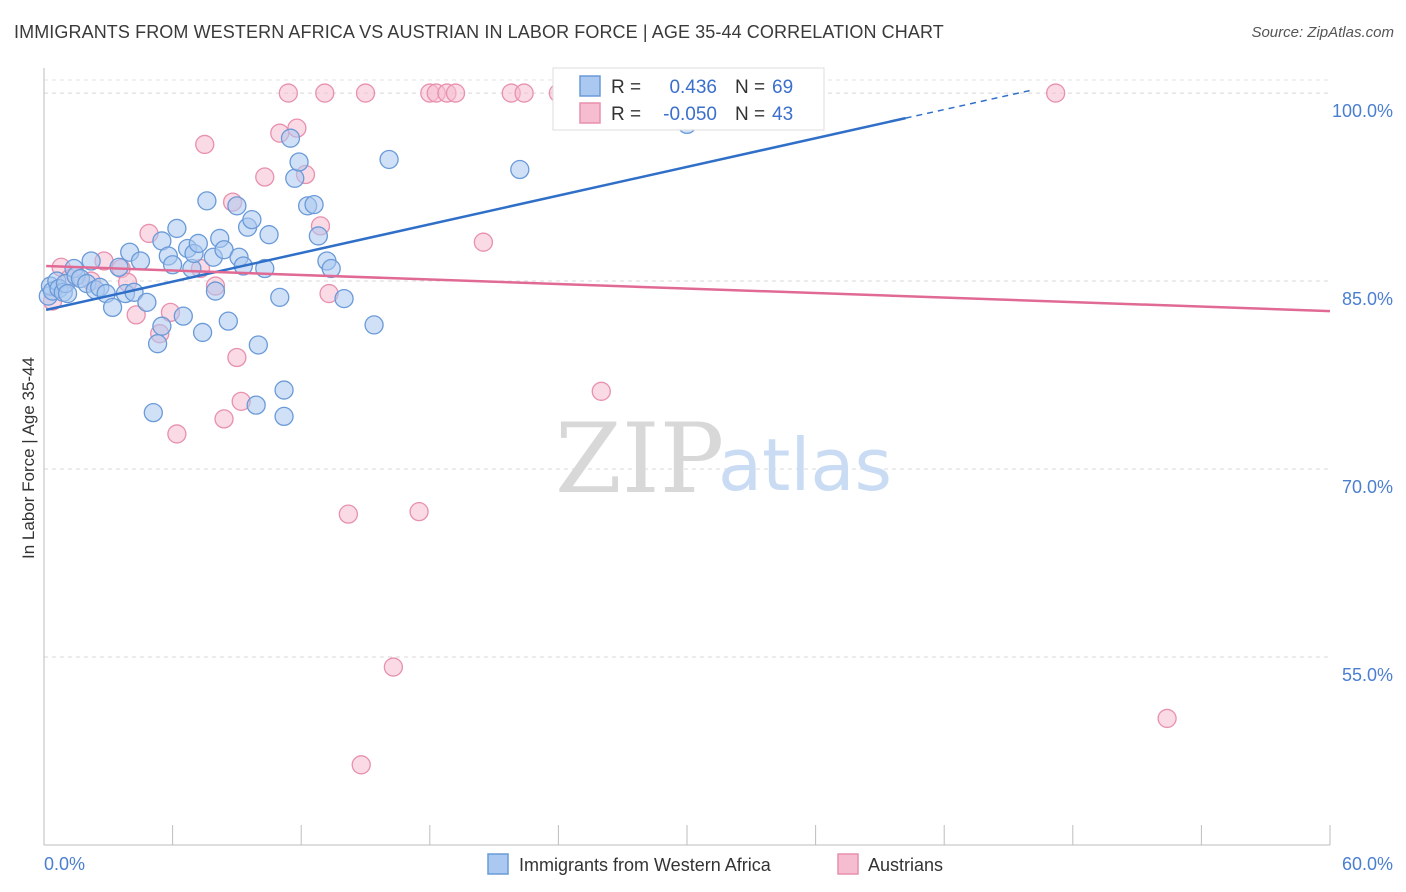 Image resolution: width=1406 pixels, height=892 pixels. Describe the element at coordinates (1367, 675) in the screenshot. I see `y-tick-label-3: 55.0%` at that location.